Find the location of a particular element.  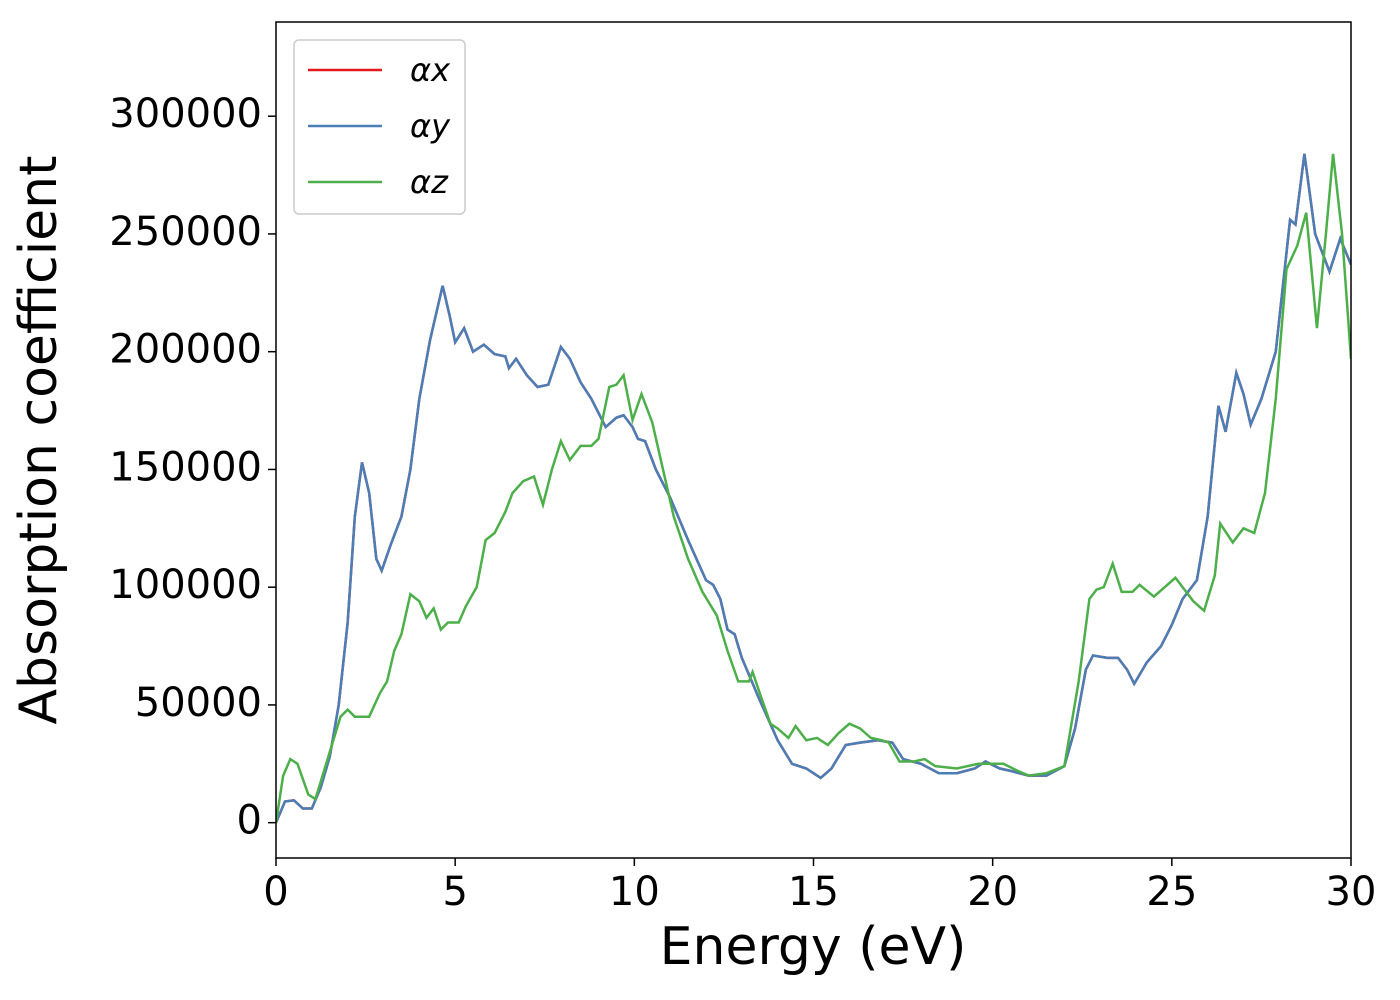

x-tick-label: 15 is located at coordinates (813, 892).